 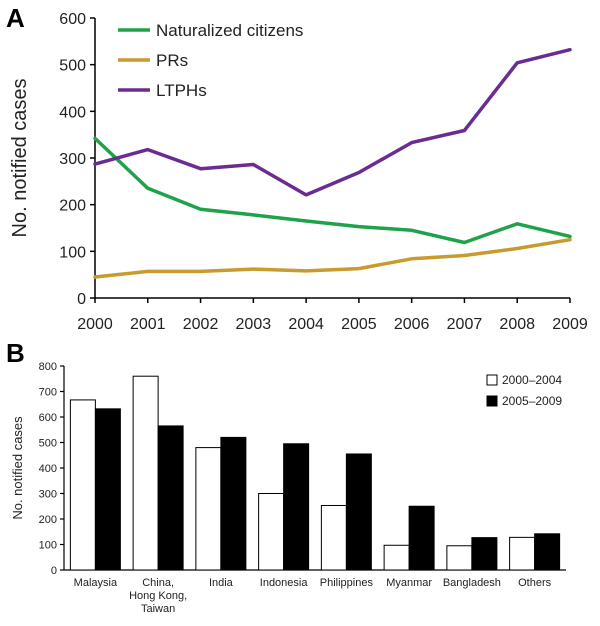 I want to click on category-label: Myanmar, so click(x=409, y=583).